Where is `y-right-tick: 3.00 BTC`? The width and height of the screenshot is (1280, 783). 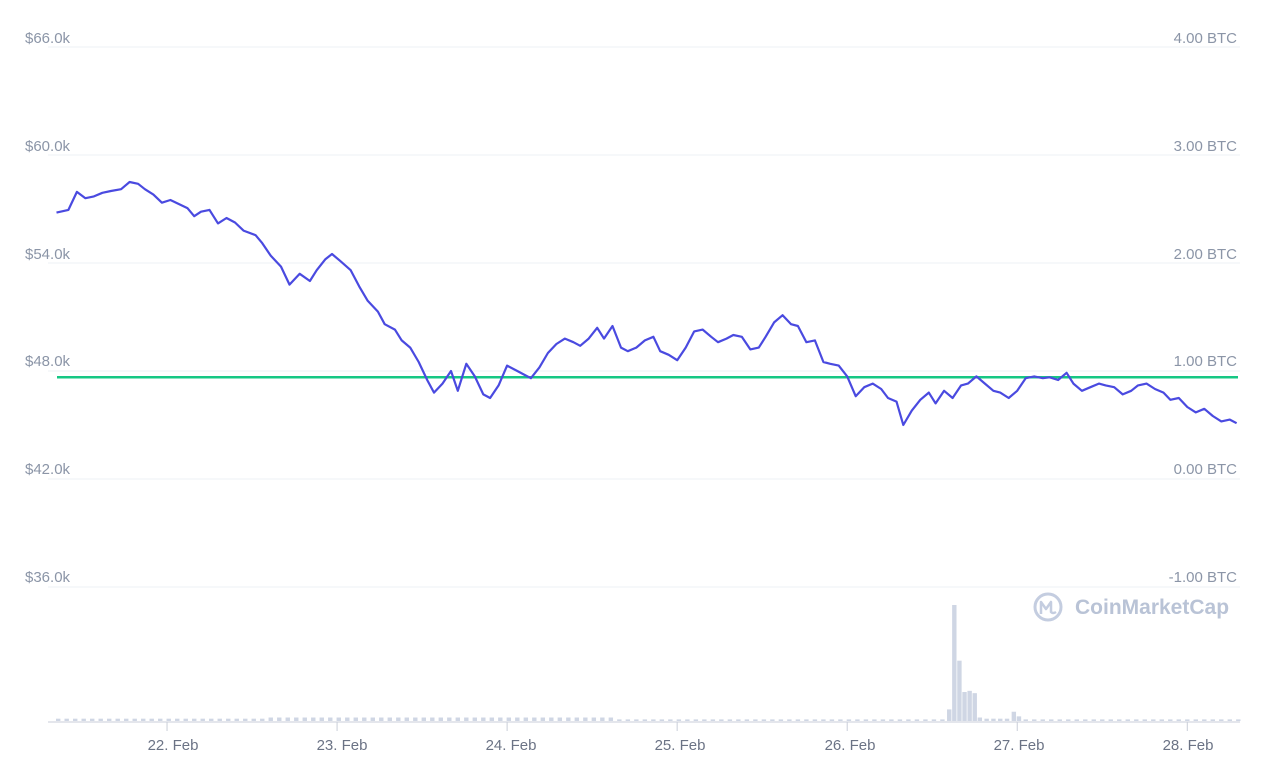 y-right-tick: 3.00 BTC is located at coordinates (1206, 146).